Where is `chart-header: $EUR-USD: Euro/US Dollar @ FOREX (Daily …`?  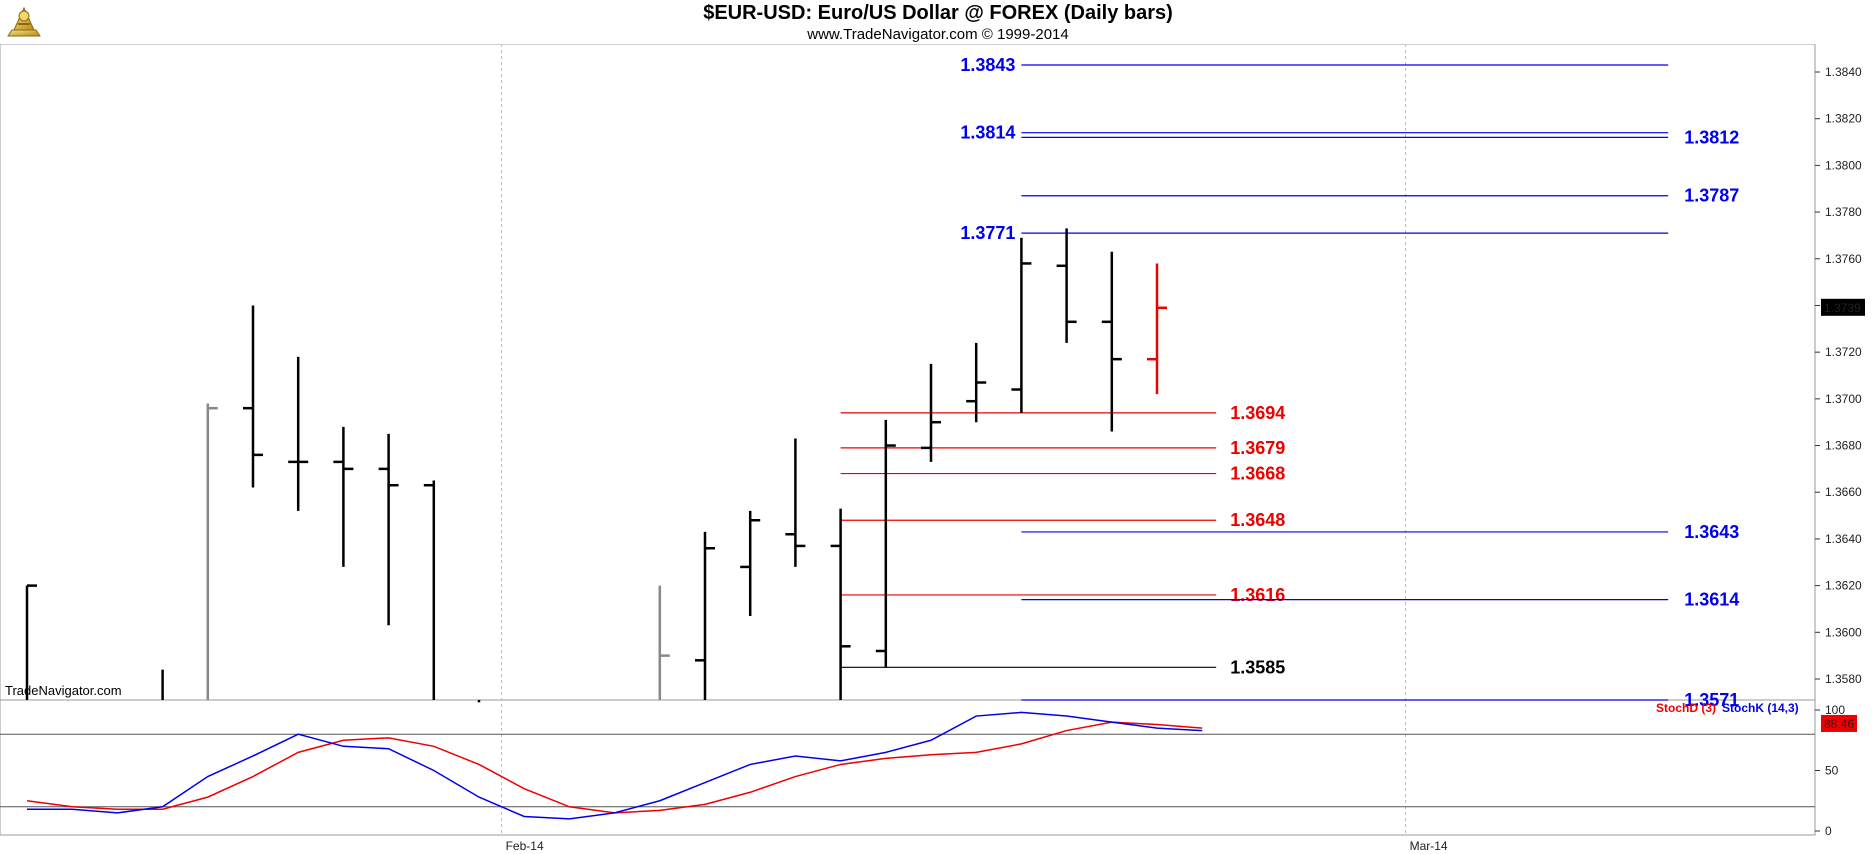 chart-header: $EUR-USD: Euro/US Dollar @ FOREX (Daily … is located at coordinates (938, 22).